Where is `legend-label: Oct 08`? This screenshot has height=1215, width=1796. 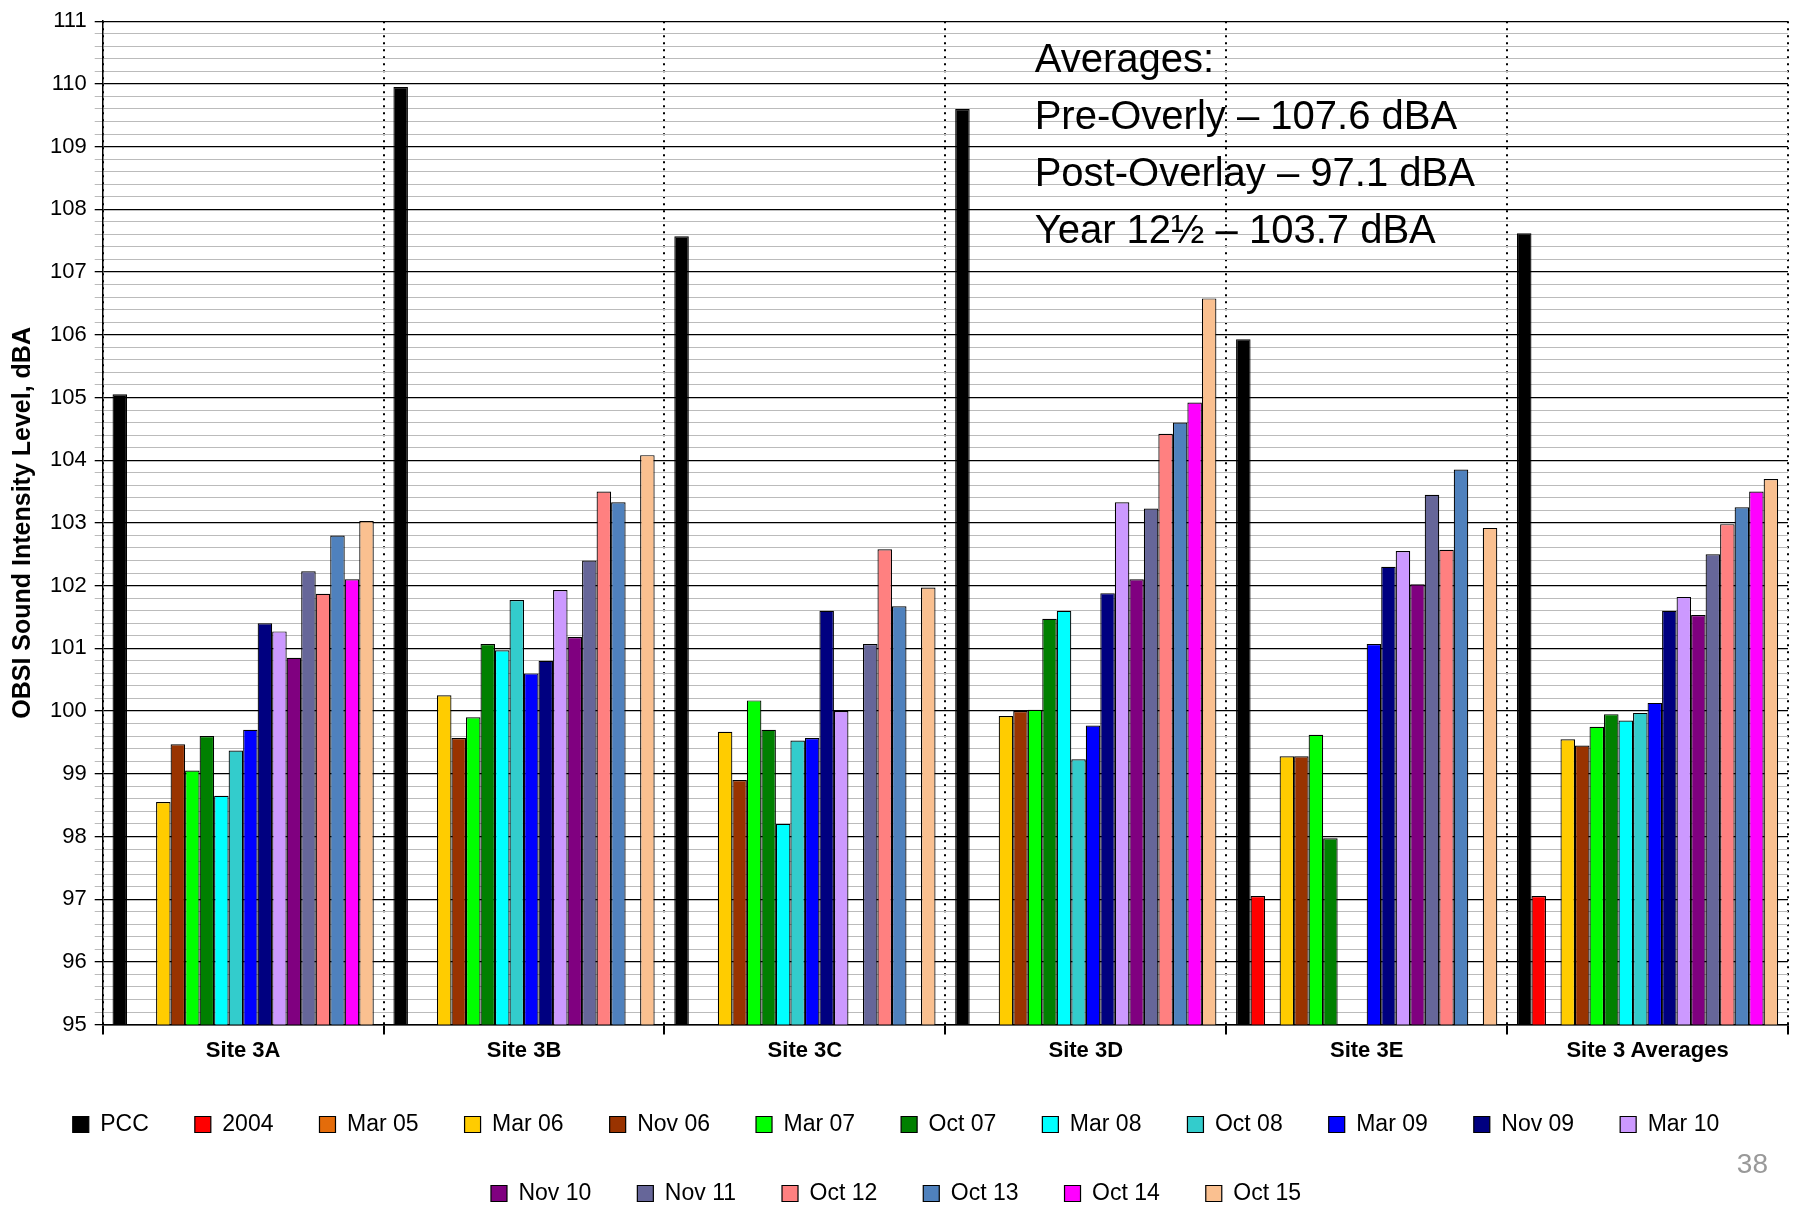 legend-label: Oct 08 is located at coordinates (1248, 1122).